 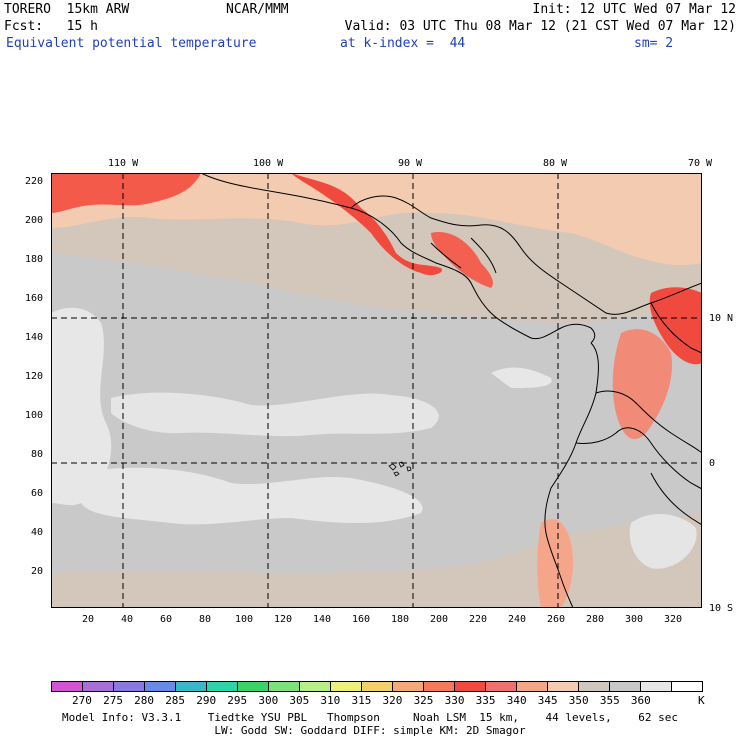 What do you see at coordinates (517, 619) in the screenshot?
I see `grid-x-tick: 240` at bounding box center [517, 619].